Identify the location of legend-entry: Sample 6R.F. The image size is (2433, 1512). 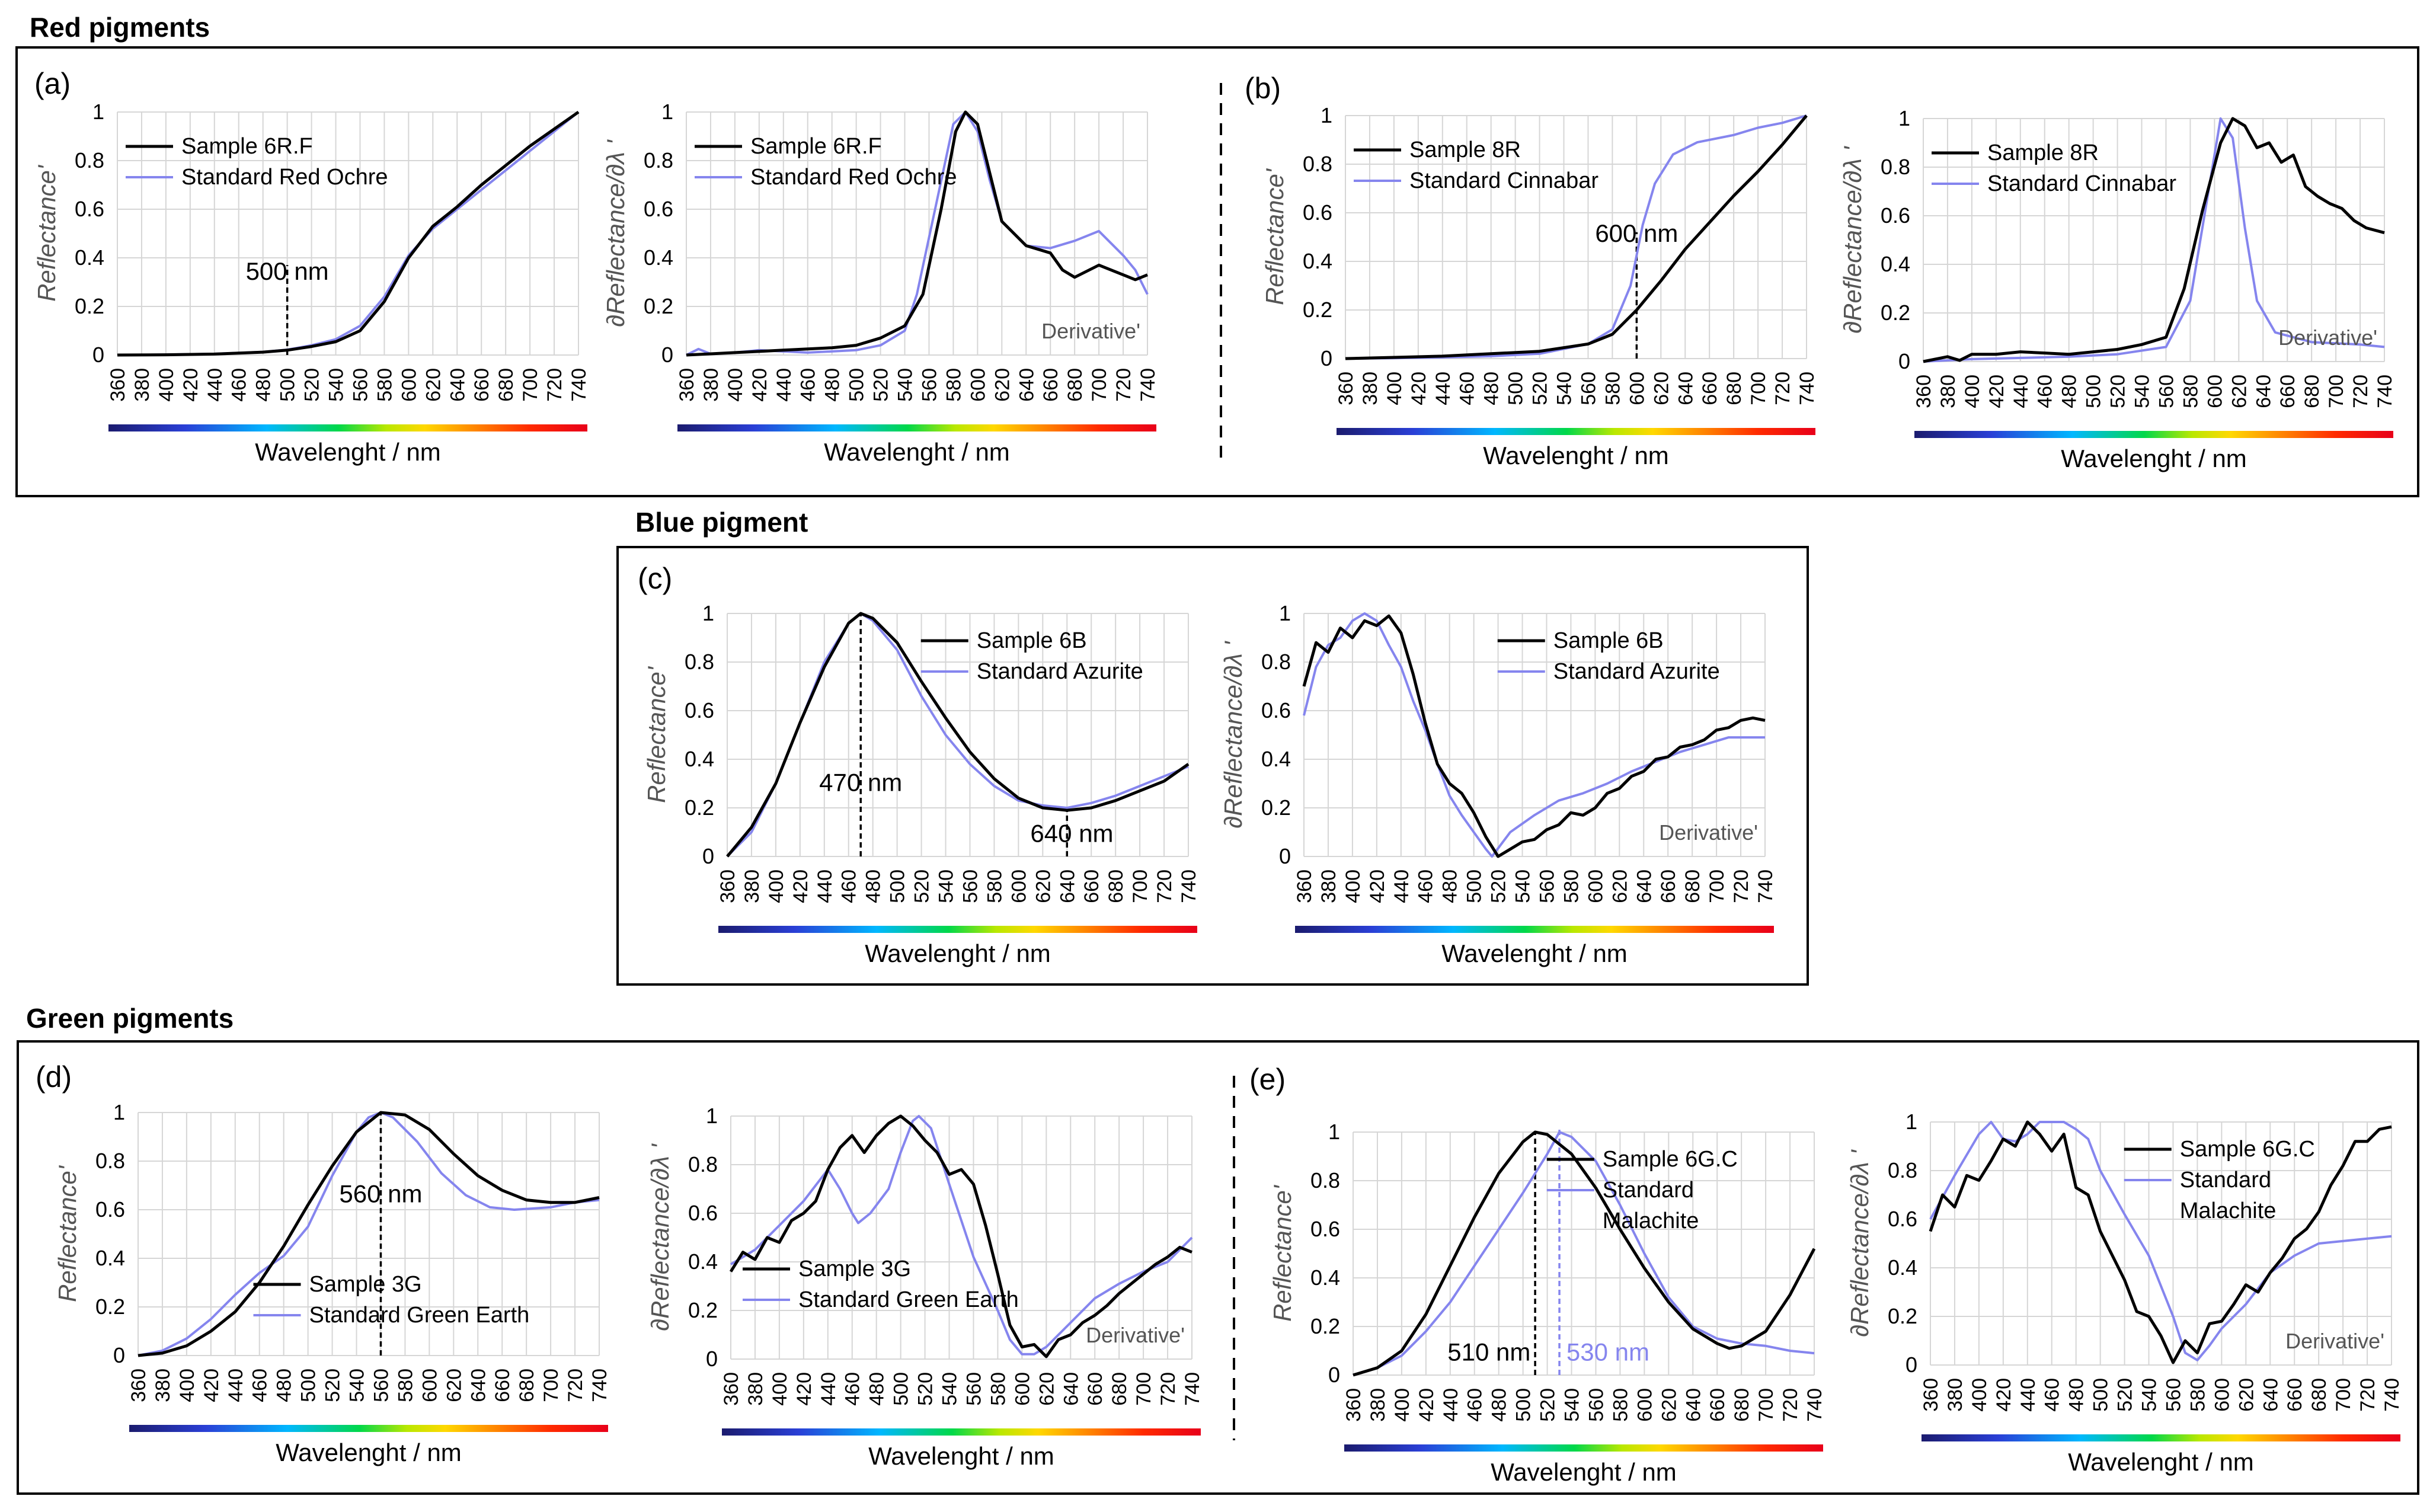
(816, 146).